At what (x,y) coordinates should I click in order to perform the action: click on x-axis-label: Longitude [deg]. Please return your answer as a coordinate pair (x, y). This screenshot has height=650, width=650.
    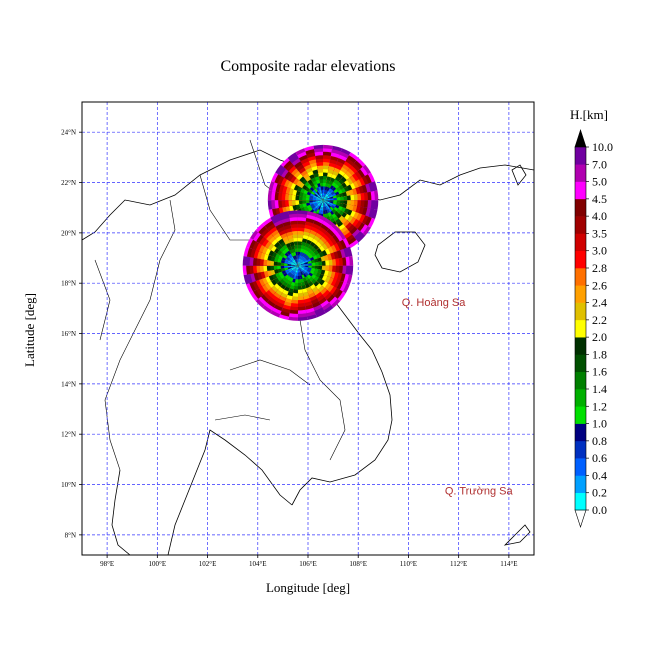
    Looking at the image, I should click on (308, 587).